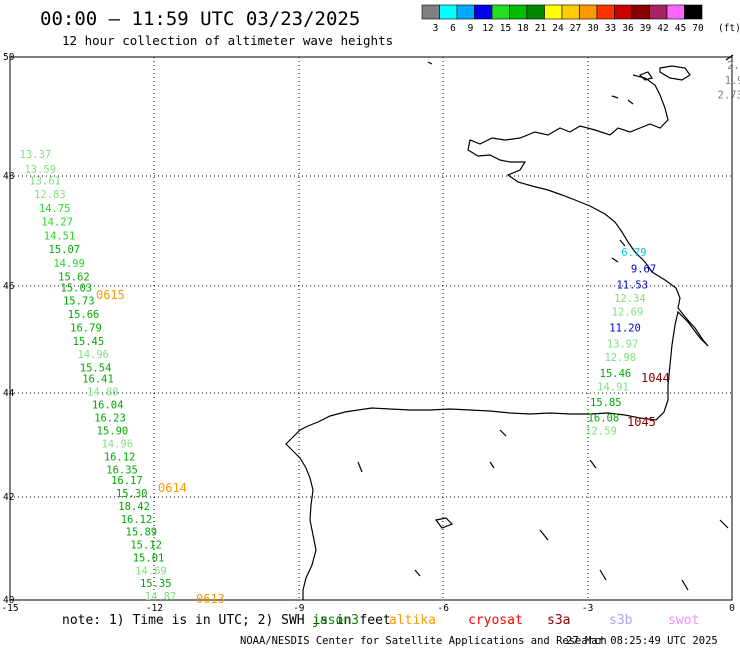  What do you see at coordinates (613, 387) in the screenshot?
I see `wave-height-value: 14.91` at bounding box center [613, 387].